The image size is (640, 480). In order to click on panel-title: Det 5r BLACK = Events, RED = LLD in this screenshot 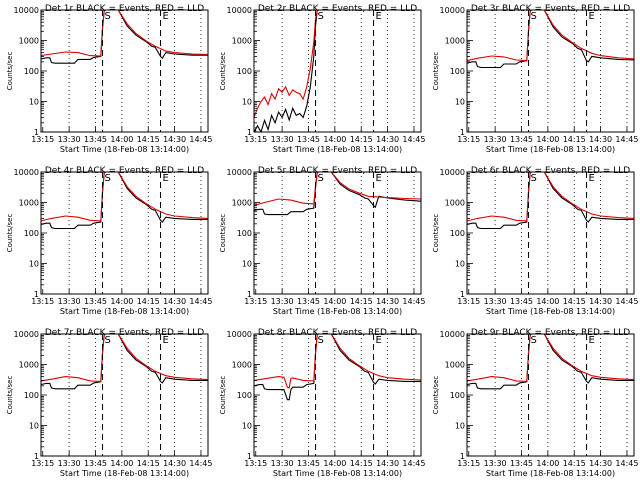, I will do `click(337, 171)`.